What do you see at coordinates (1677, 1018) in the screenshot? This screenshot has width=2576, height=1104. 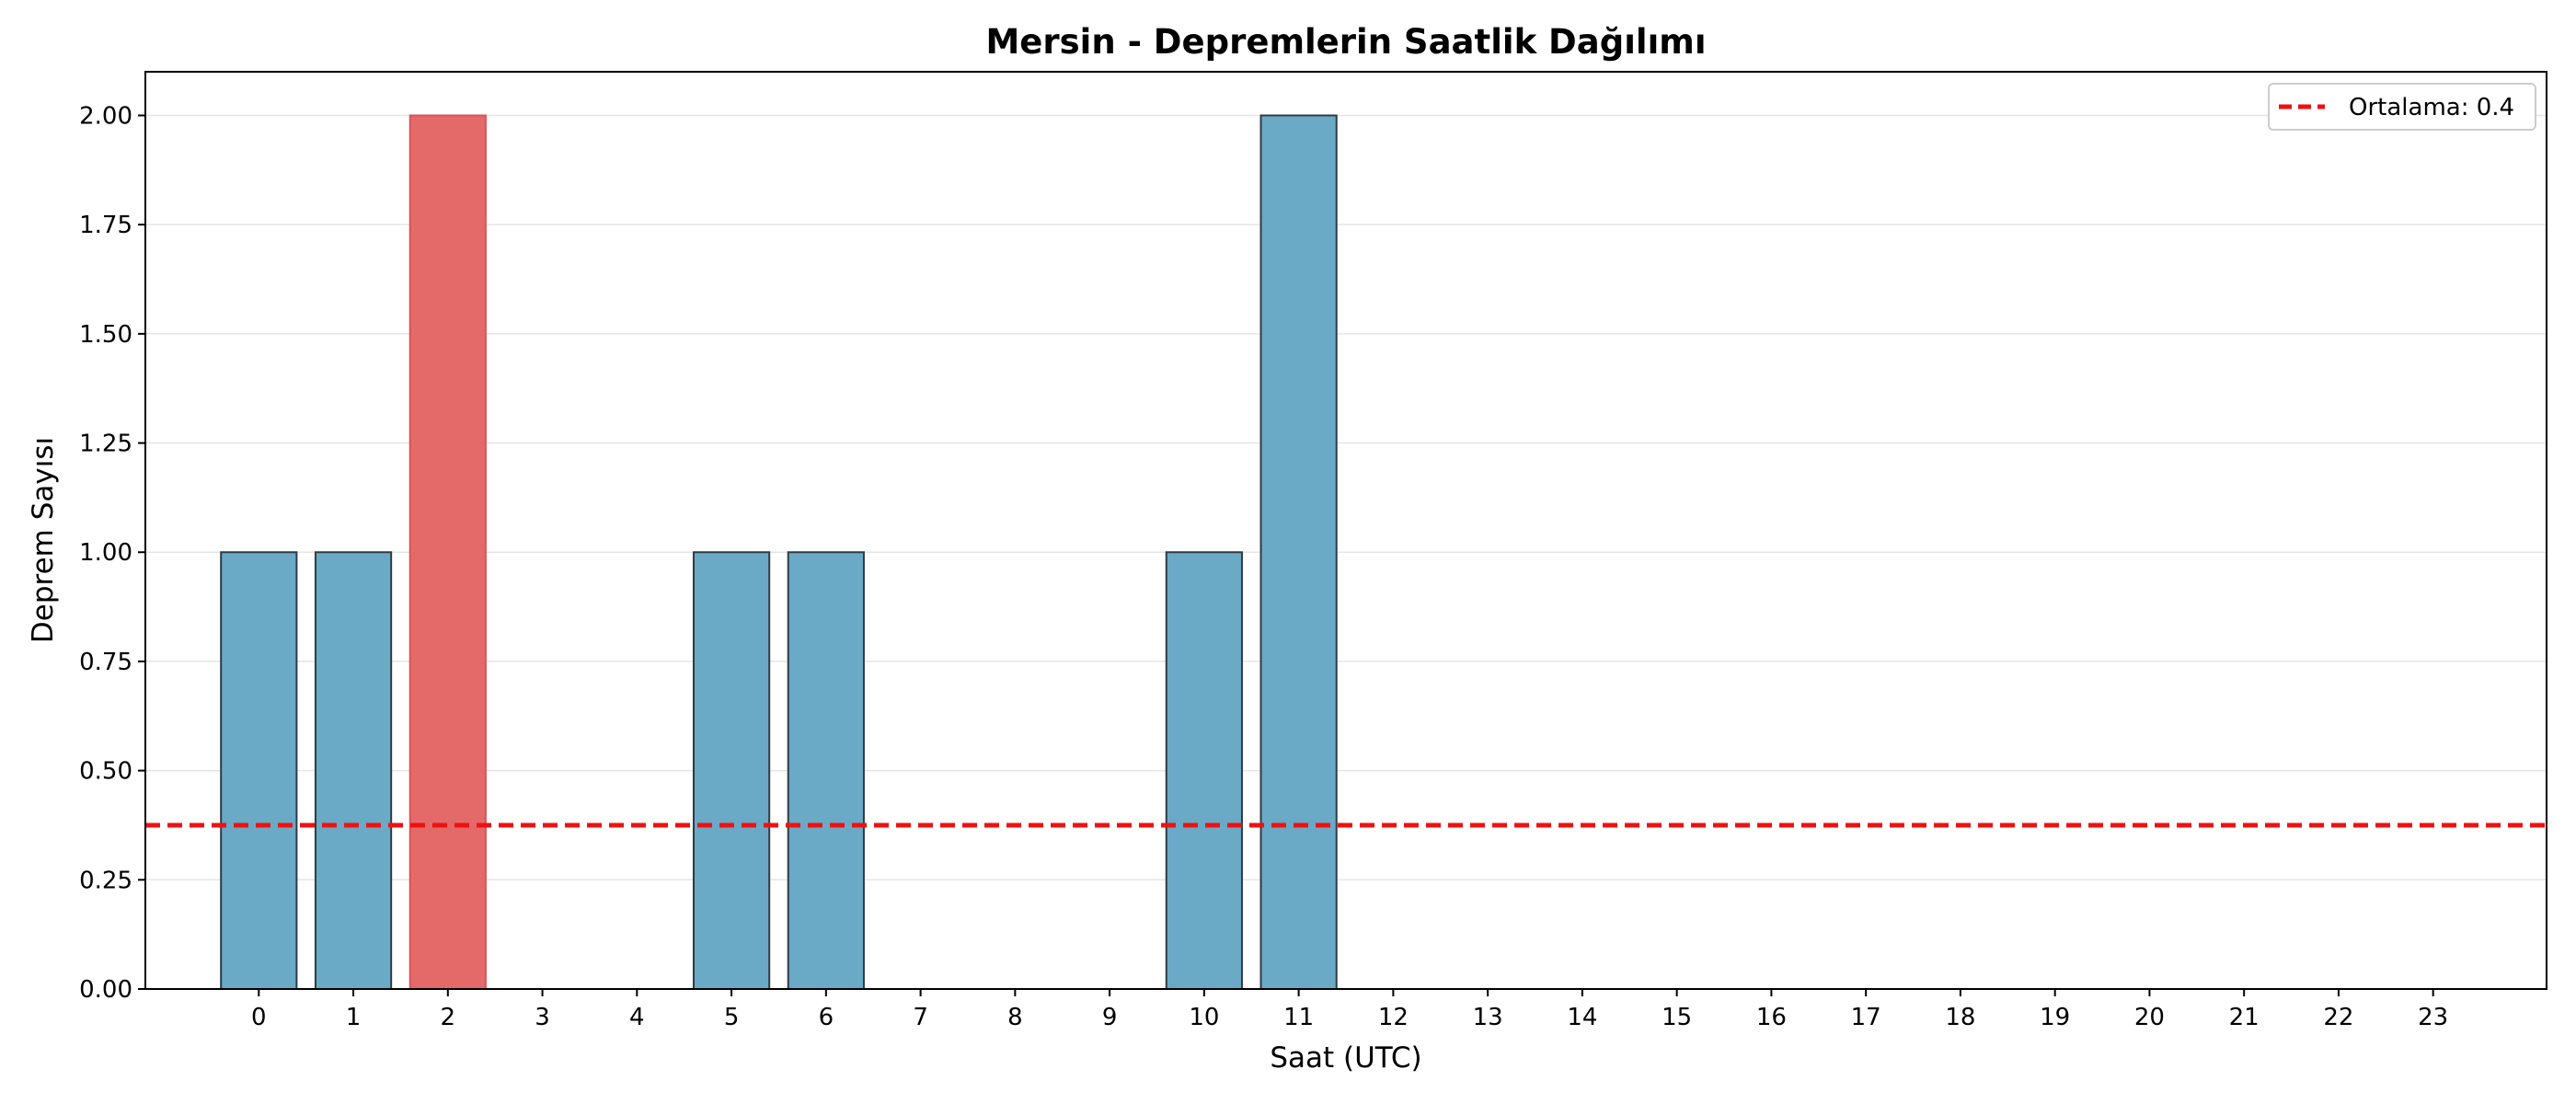 I see `x-tick-label-15: 15` at bounding box center [1677, 1018].